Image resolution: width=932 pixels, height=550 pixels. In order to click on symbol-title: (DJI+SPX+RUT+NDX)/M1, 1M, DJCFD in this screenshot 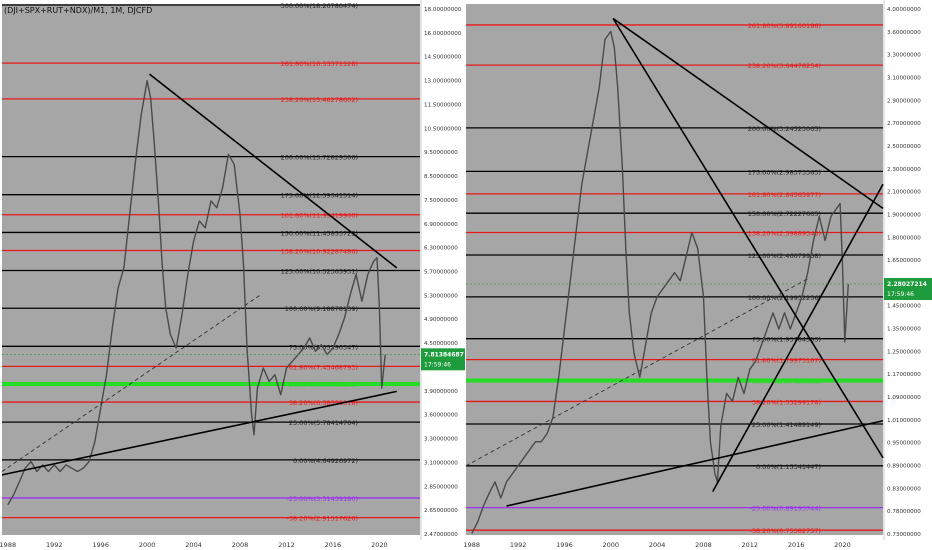, I will do `click(78, 10)`.